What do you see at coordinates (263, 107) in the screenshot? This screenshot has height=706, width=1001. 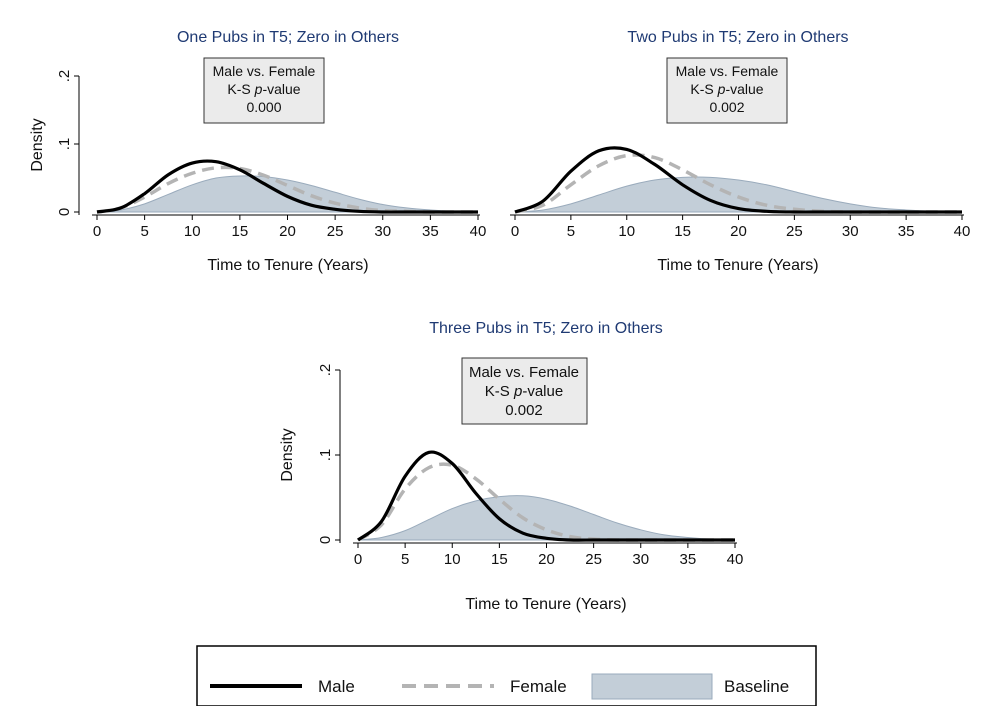 I see `ks-box-pvalue: 0.000` at bounding box center [263, 107].